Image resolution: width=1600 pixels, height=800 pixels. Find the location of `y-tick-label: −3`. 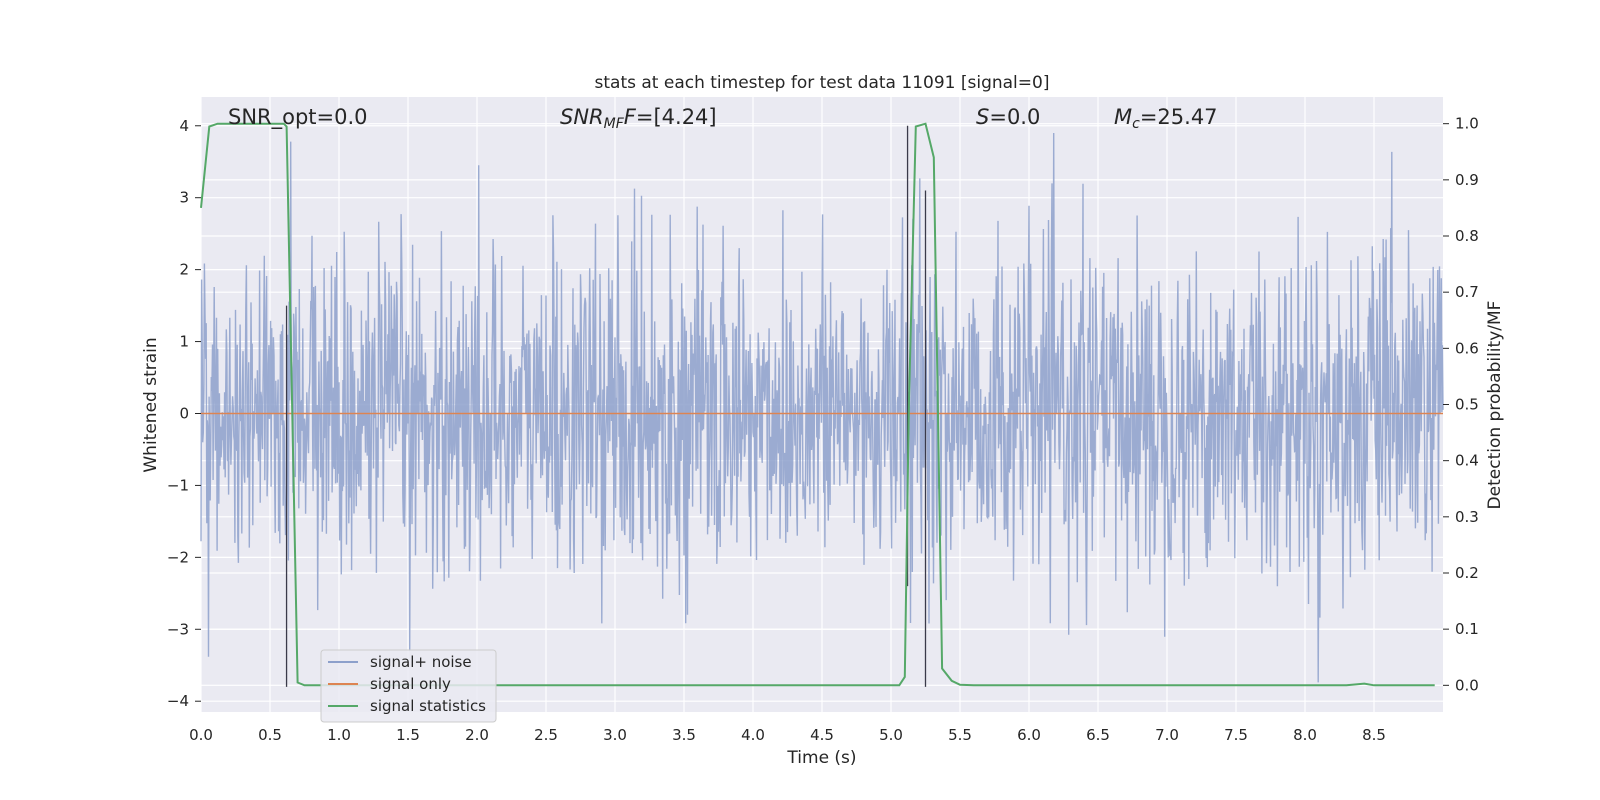

y-tick-label: −3 is located at coordinates (178, 629).